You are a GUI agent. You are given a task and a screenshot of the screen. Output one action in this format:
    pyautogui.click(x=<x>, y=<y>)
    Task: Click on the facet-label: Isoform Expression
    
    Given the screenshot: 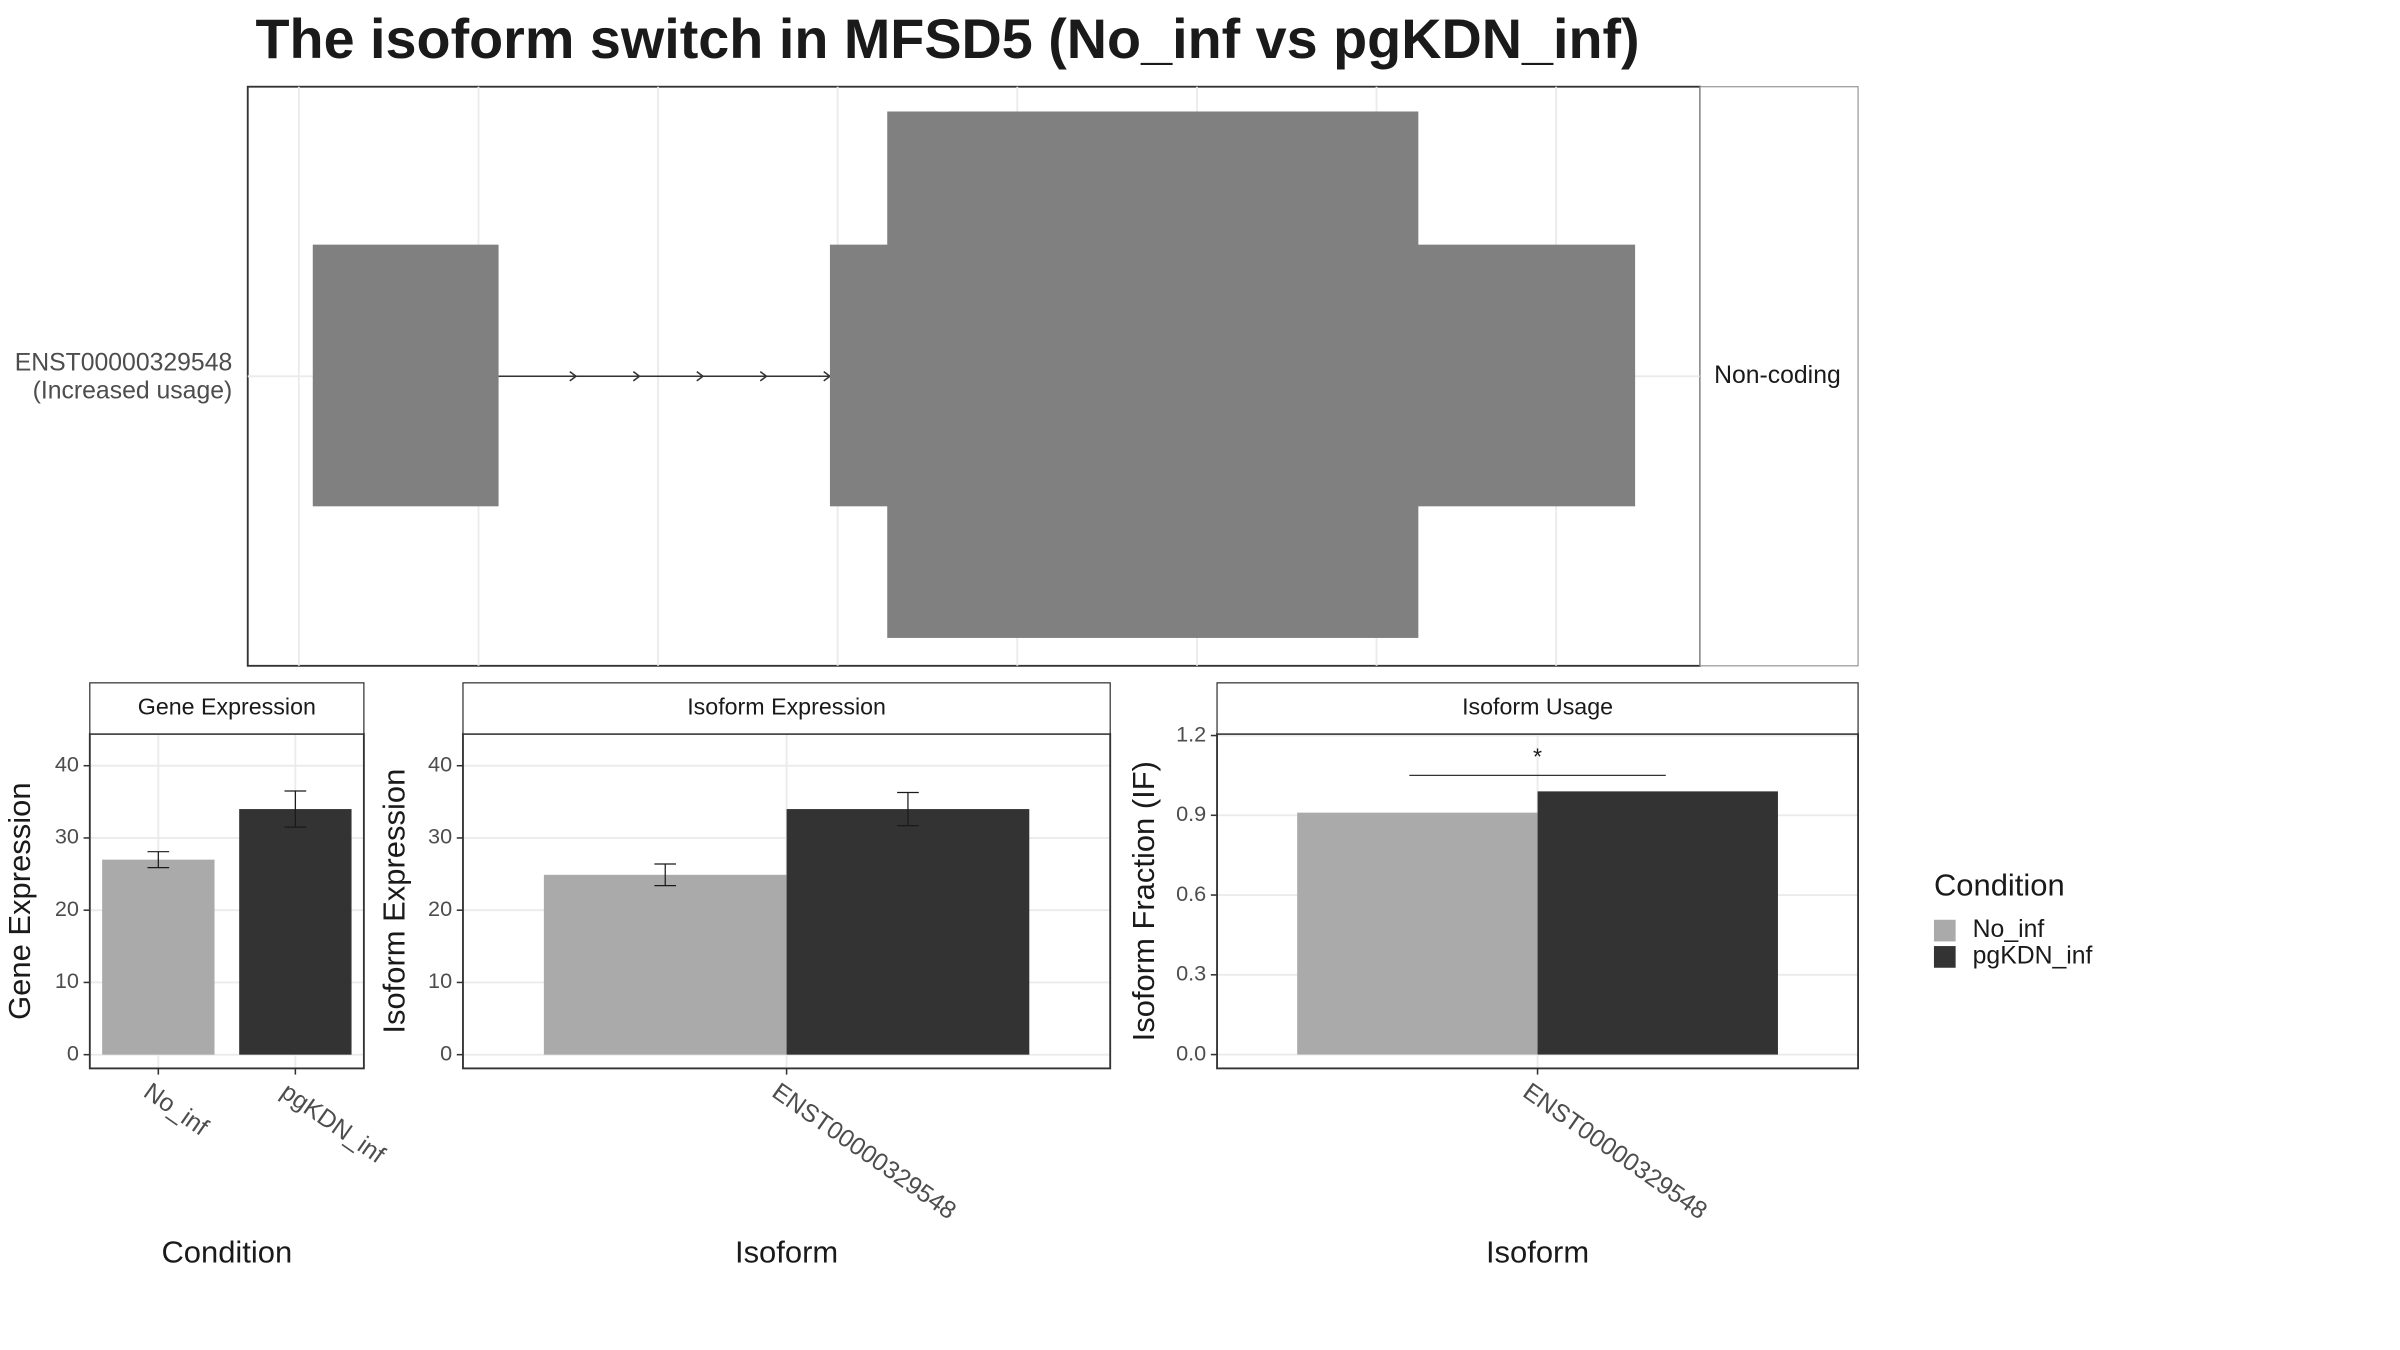 What is the action you would take?
    pyautogui.click(x=786, y=707)
    